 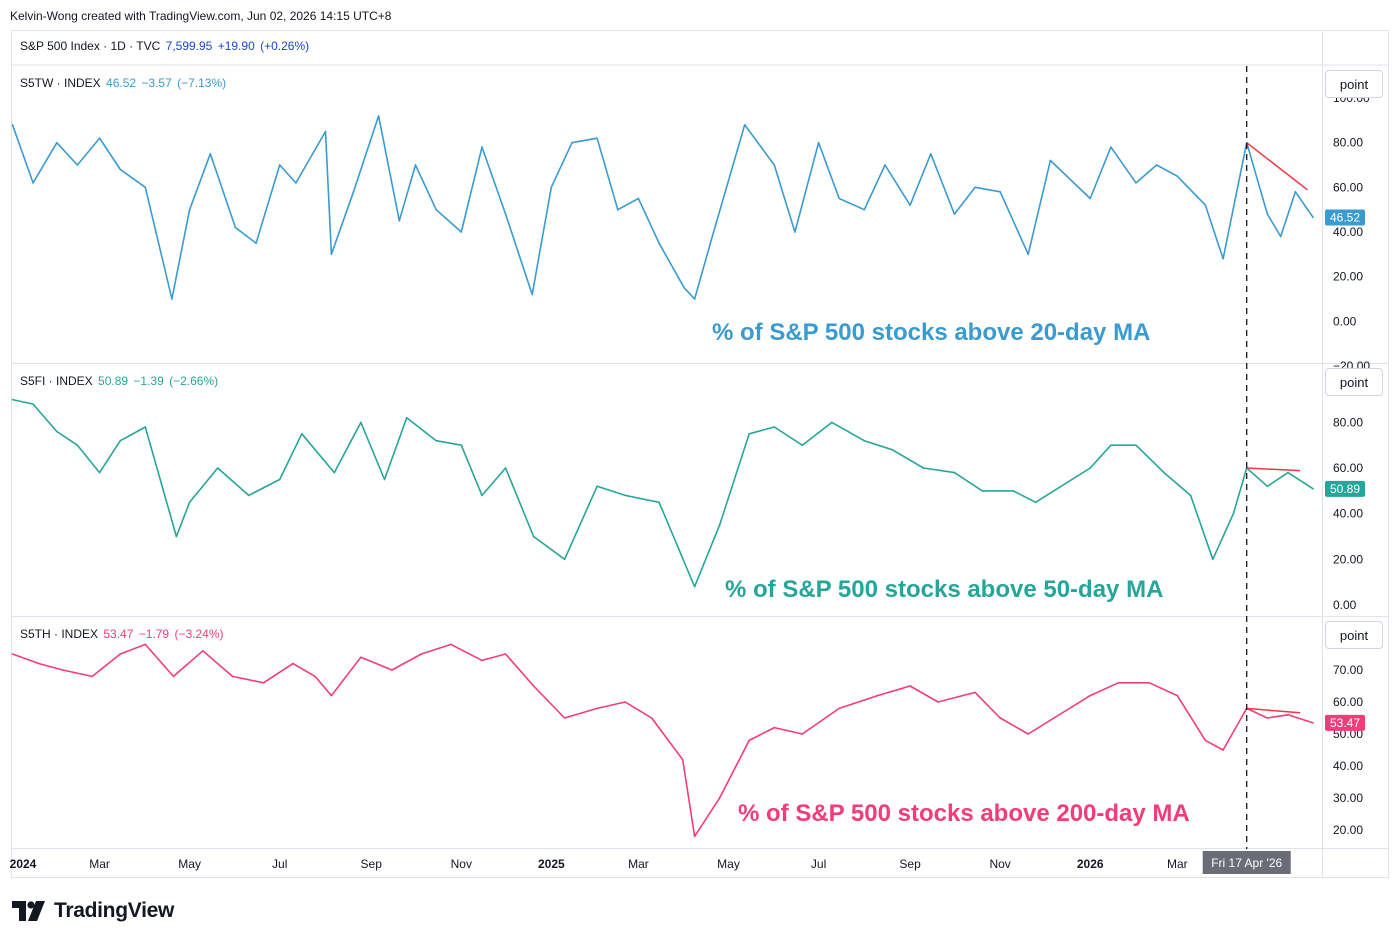 What do you see at coordinates (1348, 143) in the screenshot?
I see `y-tick-label: 80.00` at bounding box center [1348, 143].